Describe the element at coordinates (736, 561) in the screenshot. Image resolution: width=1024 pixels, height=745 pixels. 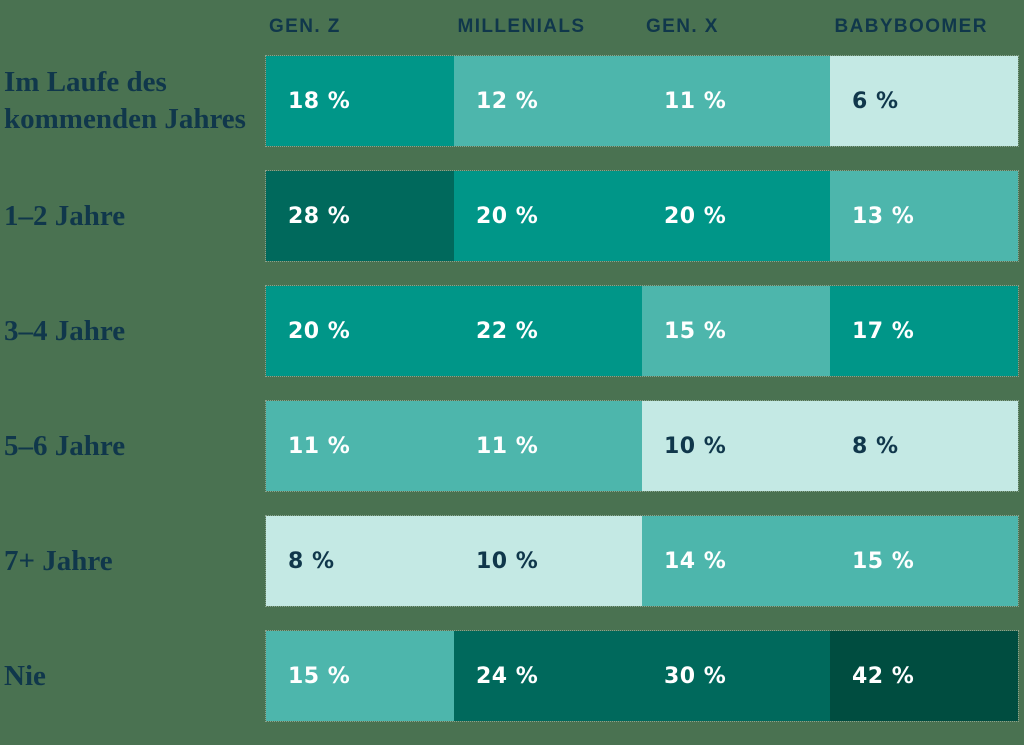
I see `value-cell: 14 %` at that location.